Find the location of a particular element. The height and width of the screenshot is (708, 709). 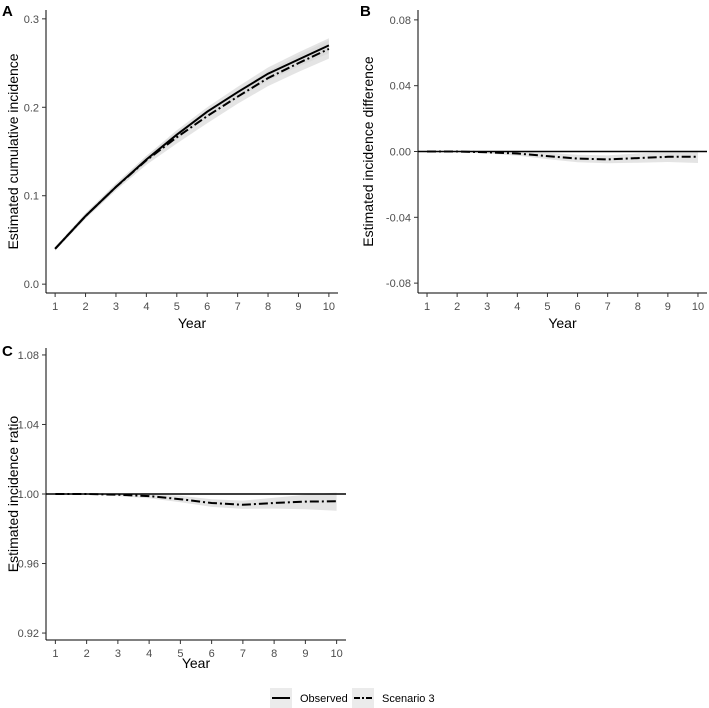

panel-label: A is located at coordinates (7, 11).